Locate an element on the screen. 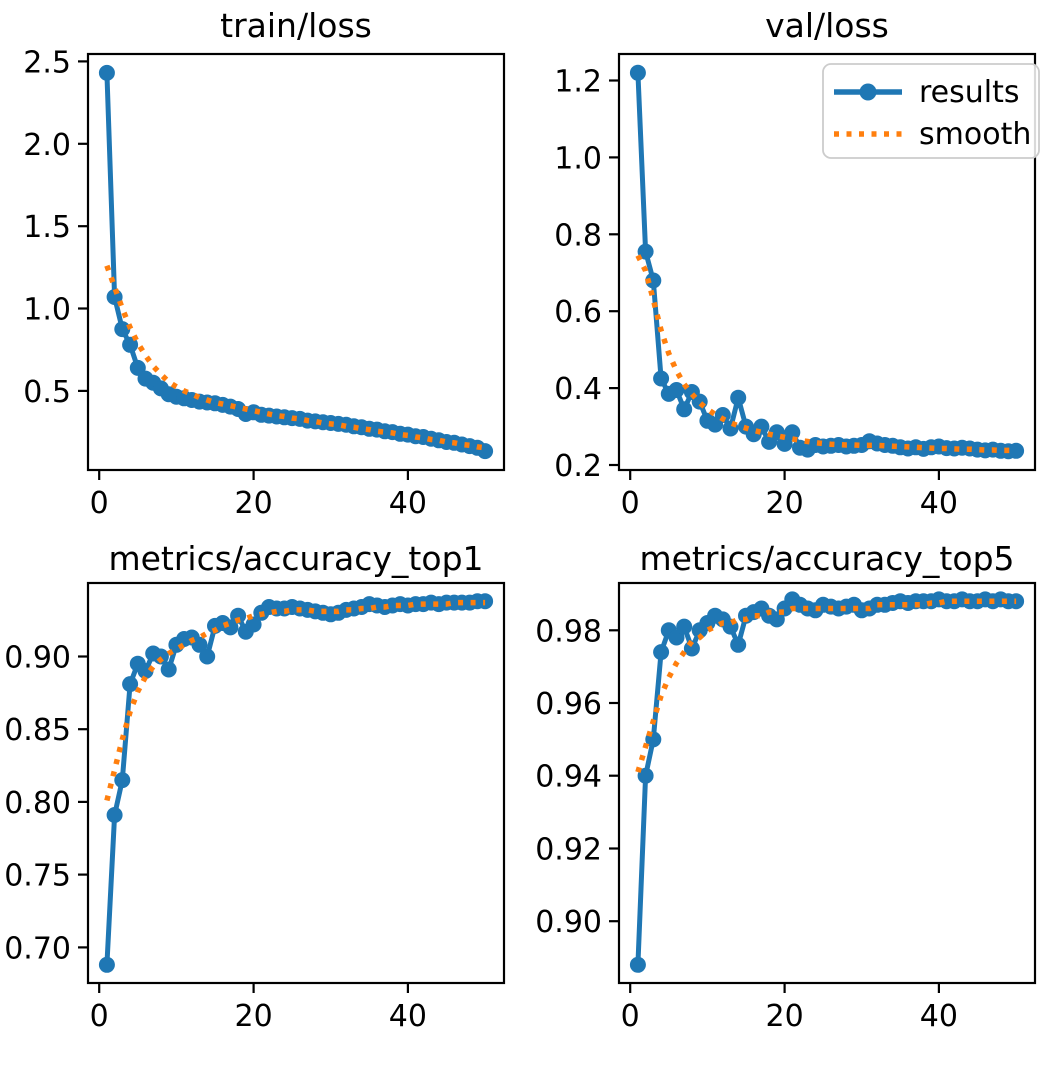  y-tick-label: 0.70 is located at coordinates (37, 948).